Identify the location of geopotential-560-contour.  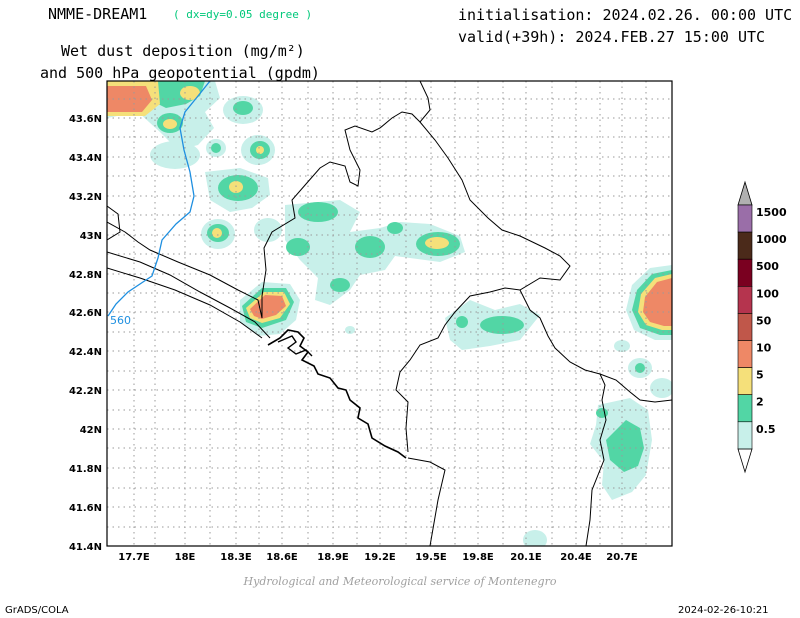
(159, 199).